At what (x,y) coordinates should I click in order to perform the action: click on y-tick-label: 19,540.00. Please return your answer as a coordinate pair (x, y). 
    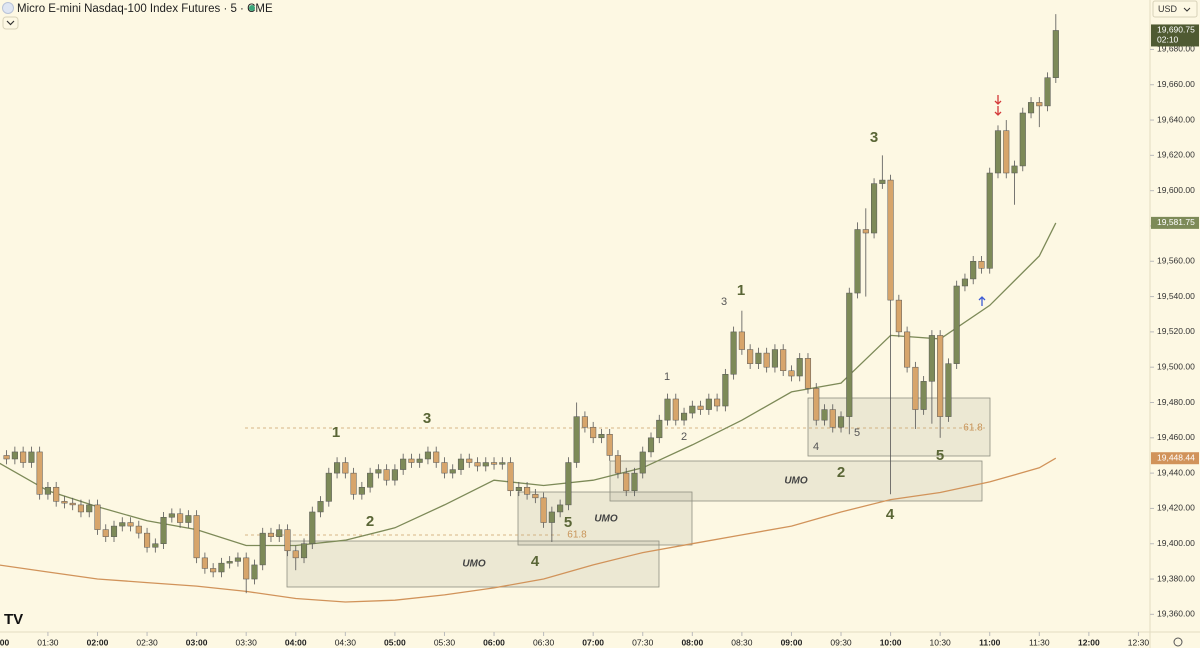
    Looking at the image, I should click on (1176, 296).